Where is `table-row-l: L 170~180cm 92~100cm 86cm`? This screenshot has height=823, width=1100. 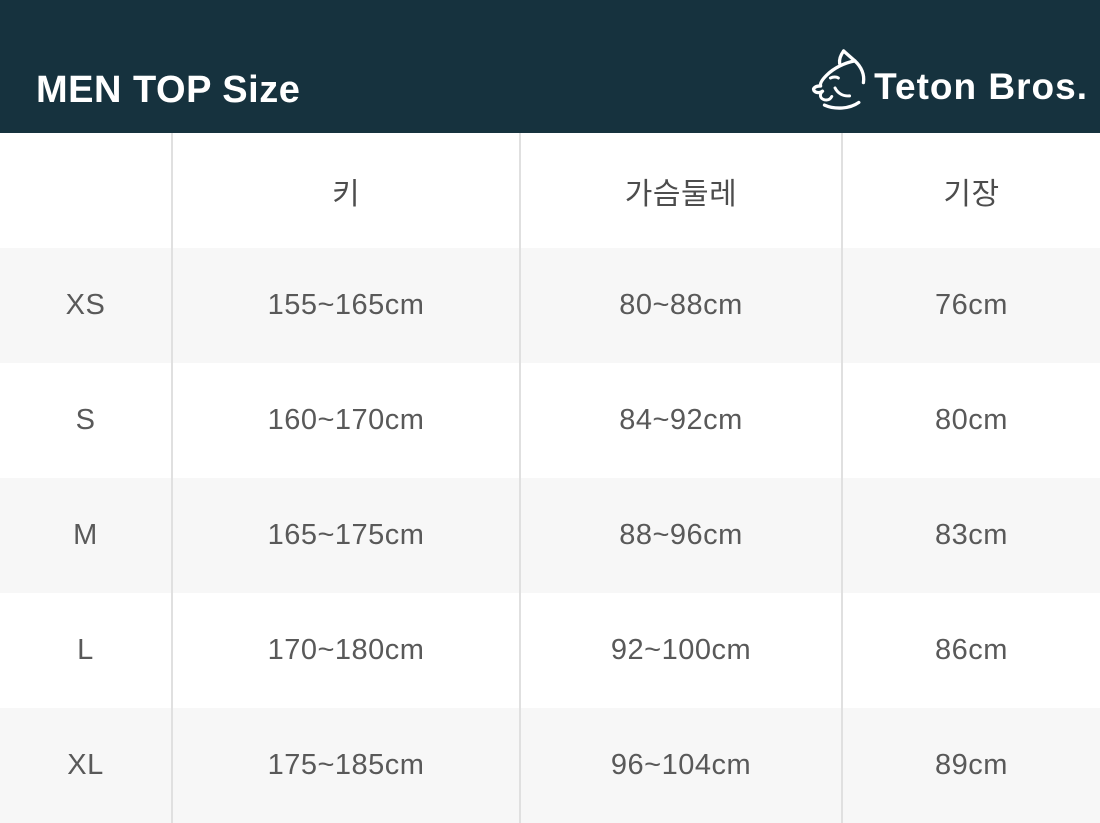 table-row-l: L 170~180cm 92~100cm 86cm is located at coordinates (550, 650).